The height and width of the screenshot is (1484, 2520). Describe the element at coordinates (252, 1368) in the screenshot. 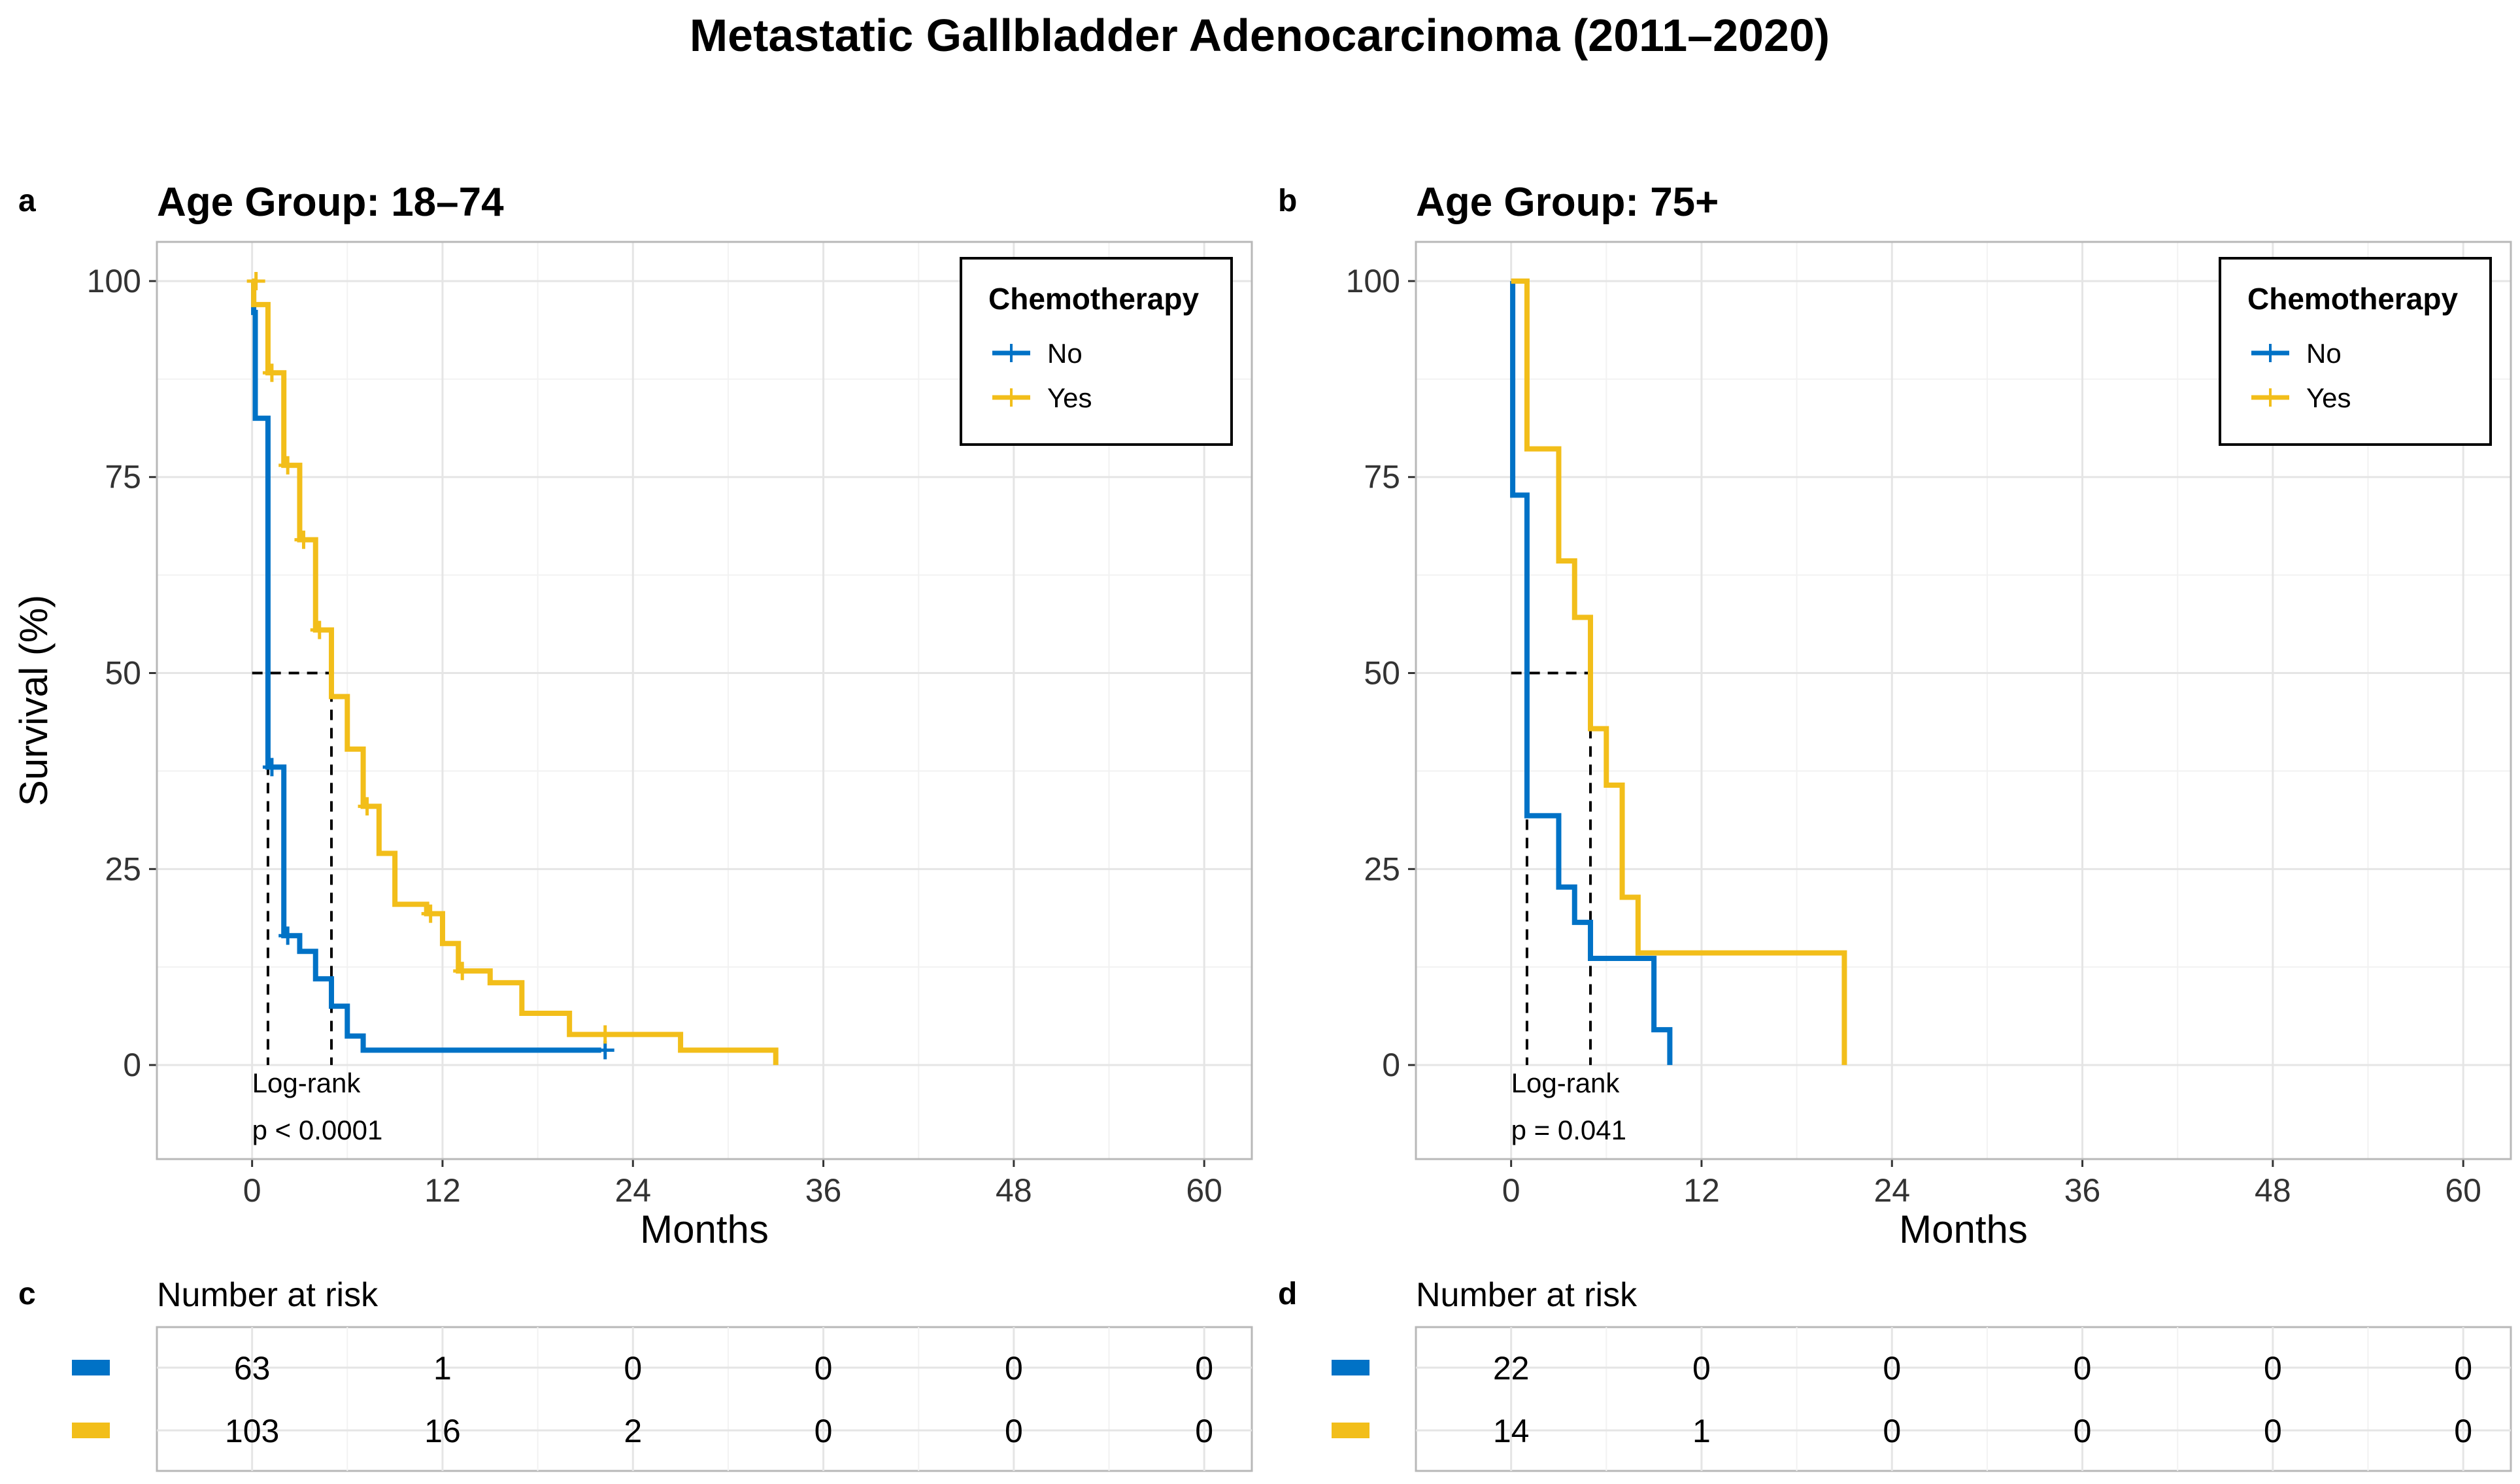

I see `risk-count: 63` at that location.